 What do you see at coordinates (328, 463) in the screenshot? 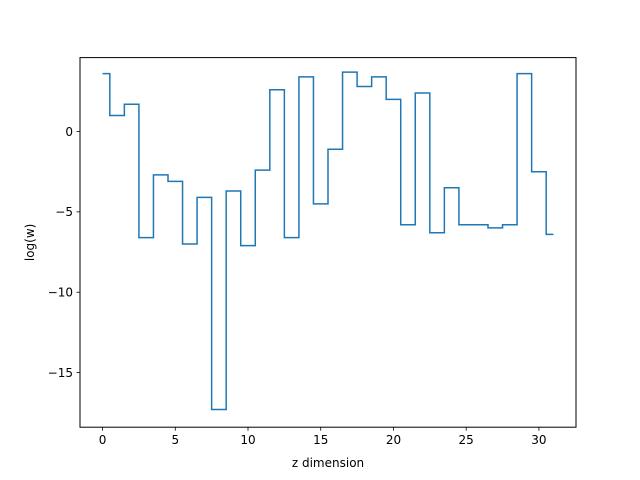
I see `x-axis-label: z dimension` at bounding box center [328, 463].